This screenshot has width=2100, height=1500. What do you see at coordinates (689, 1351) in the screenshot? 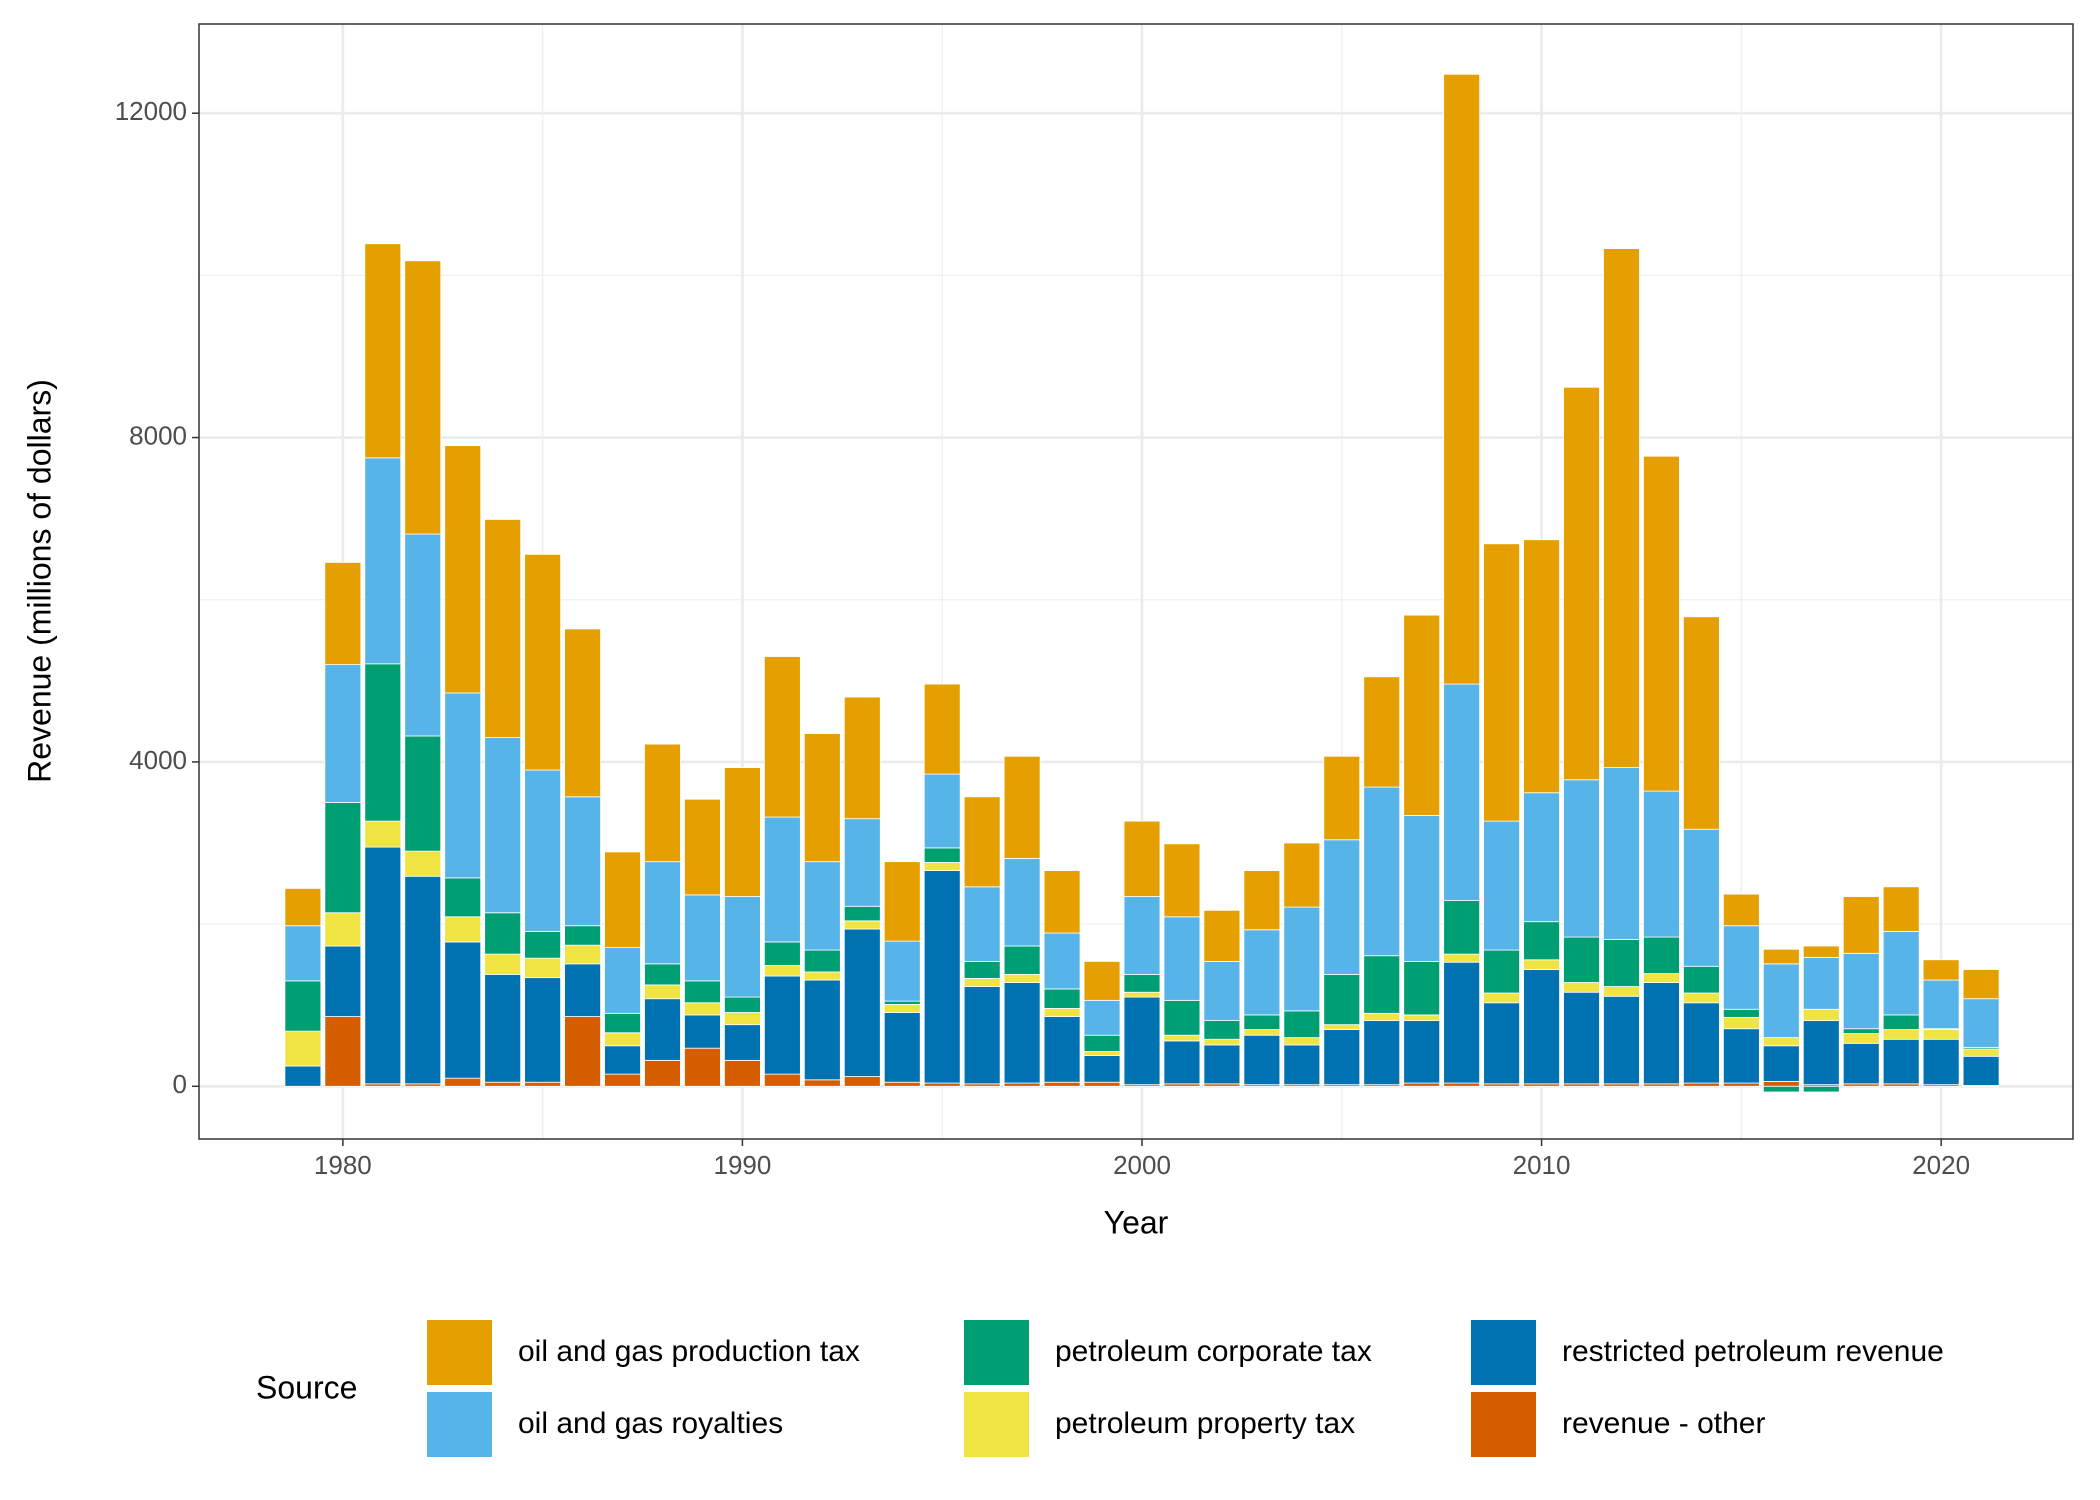
I see `legend-label: oil and gas production tax` at bounding box center [689, 1351].